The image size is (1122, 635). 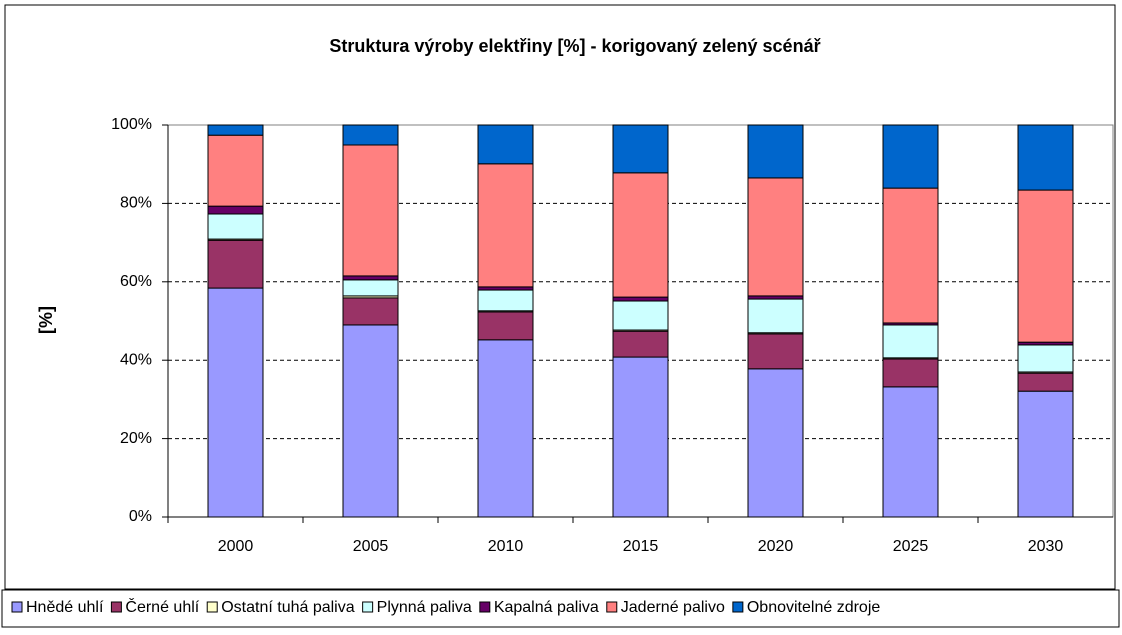 What do you see at coordinates (673, 607) in the screenshot?
I see `legend-label: Jaderné palivo` at bounding box center [673, 607].